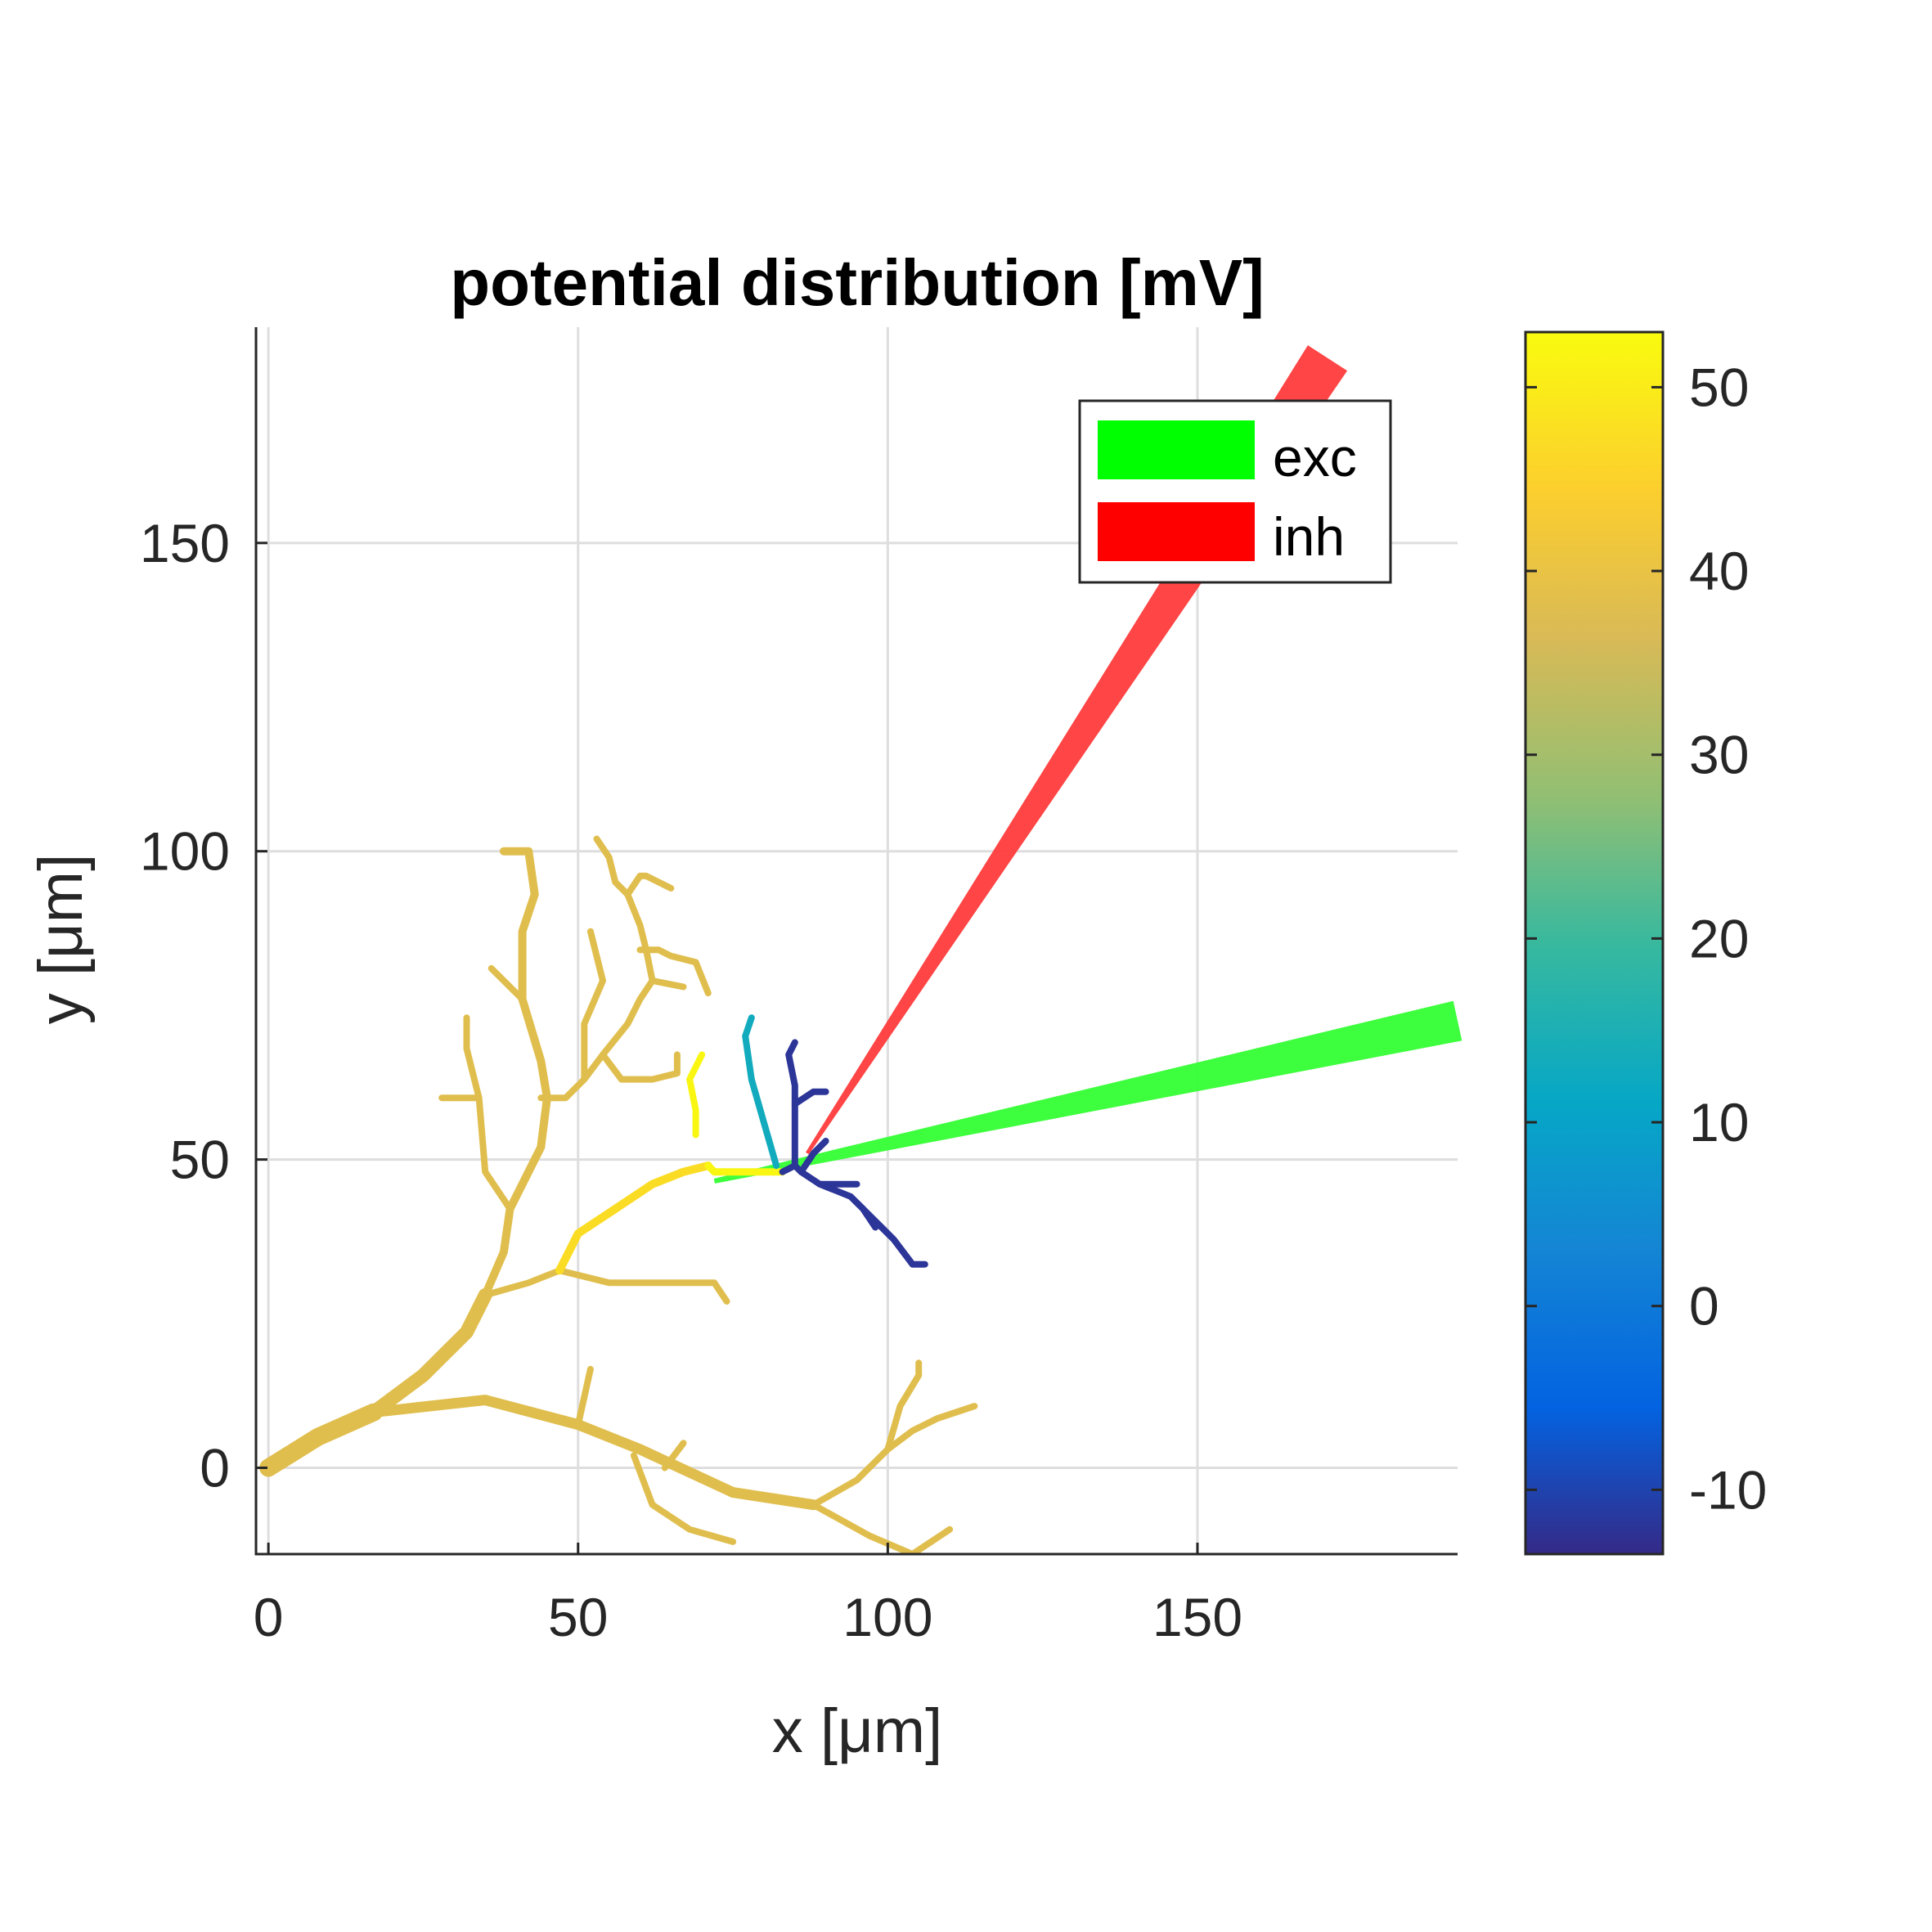 Image resolution: width=1932 pixels, height=1932 pixels. I want to click on y-axis-label: y [μm], so click(61, 939).